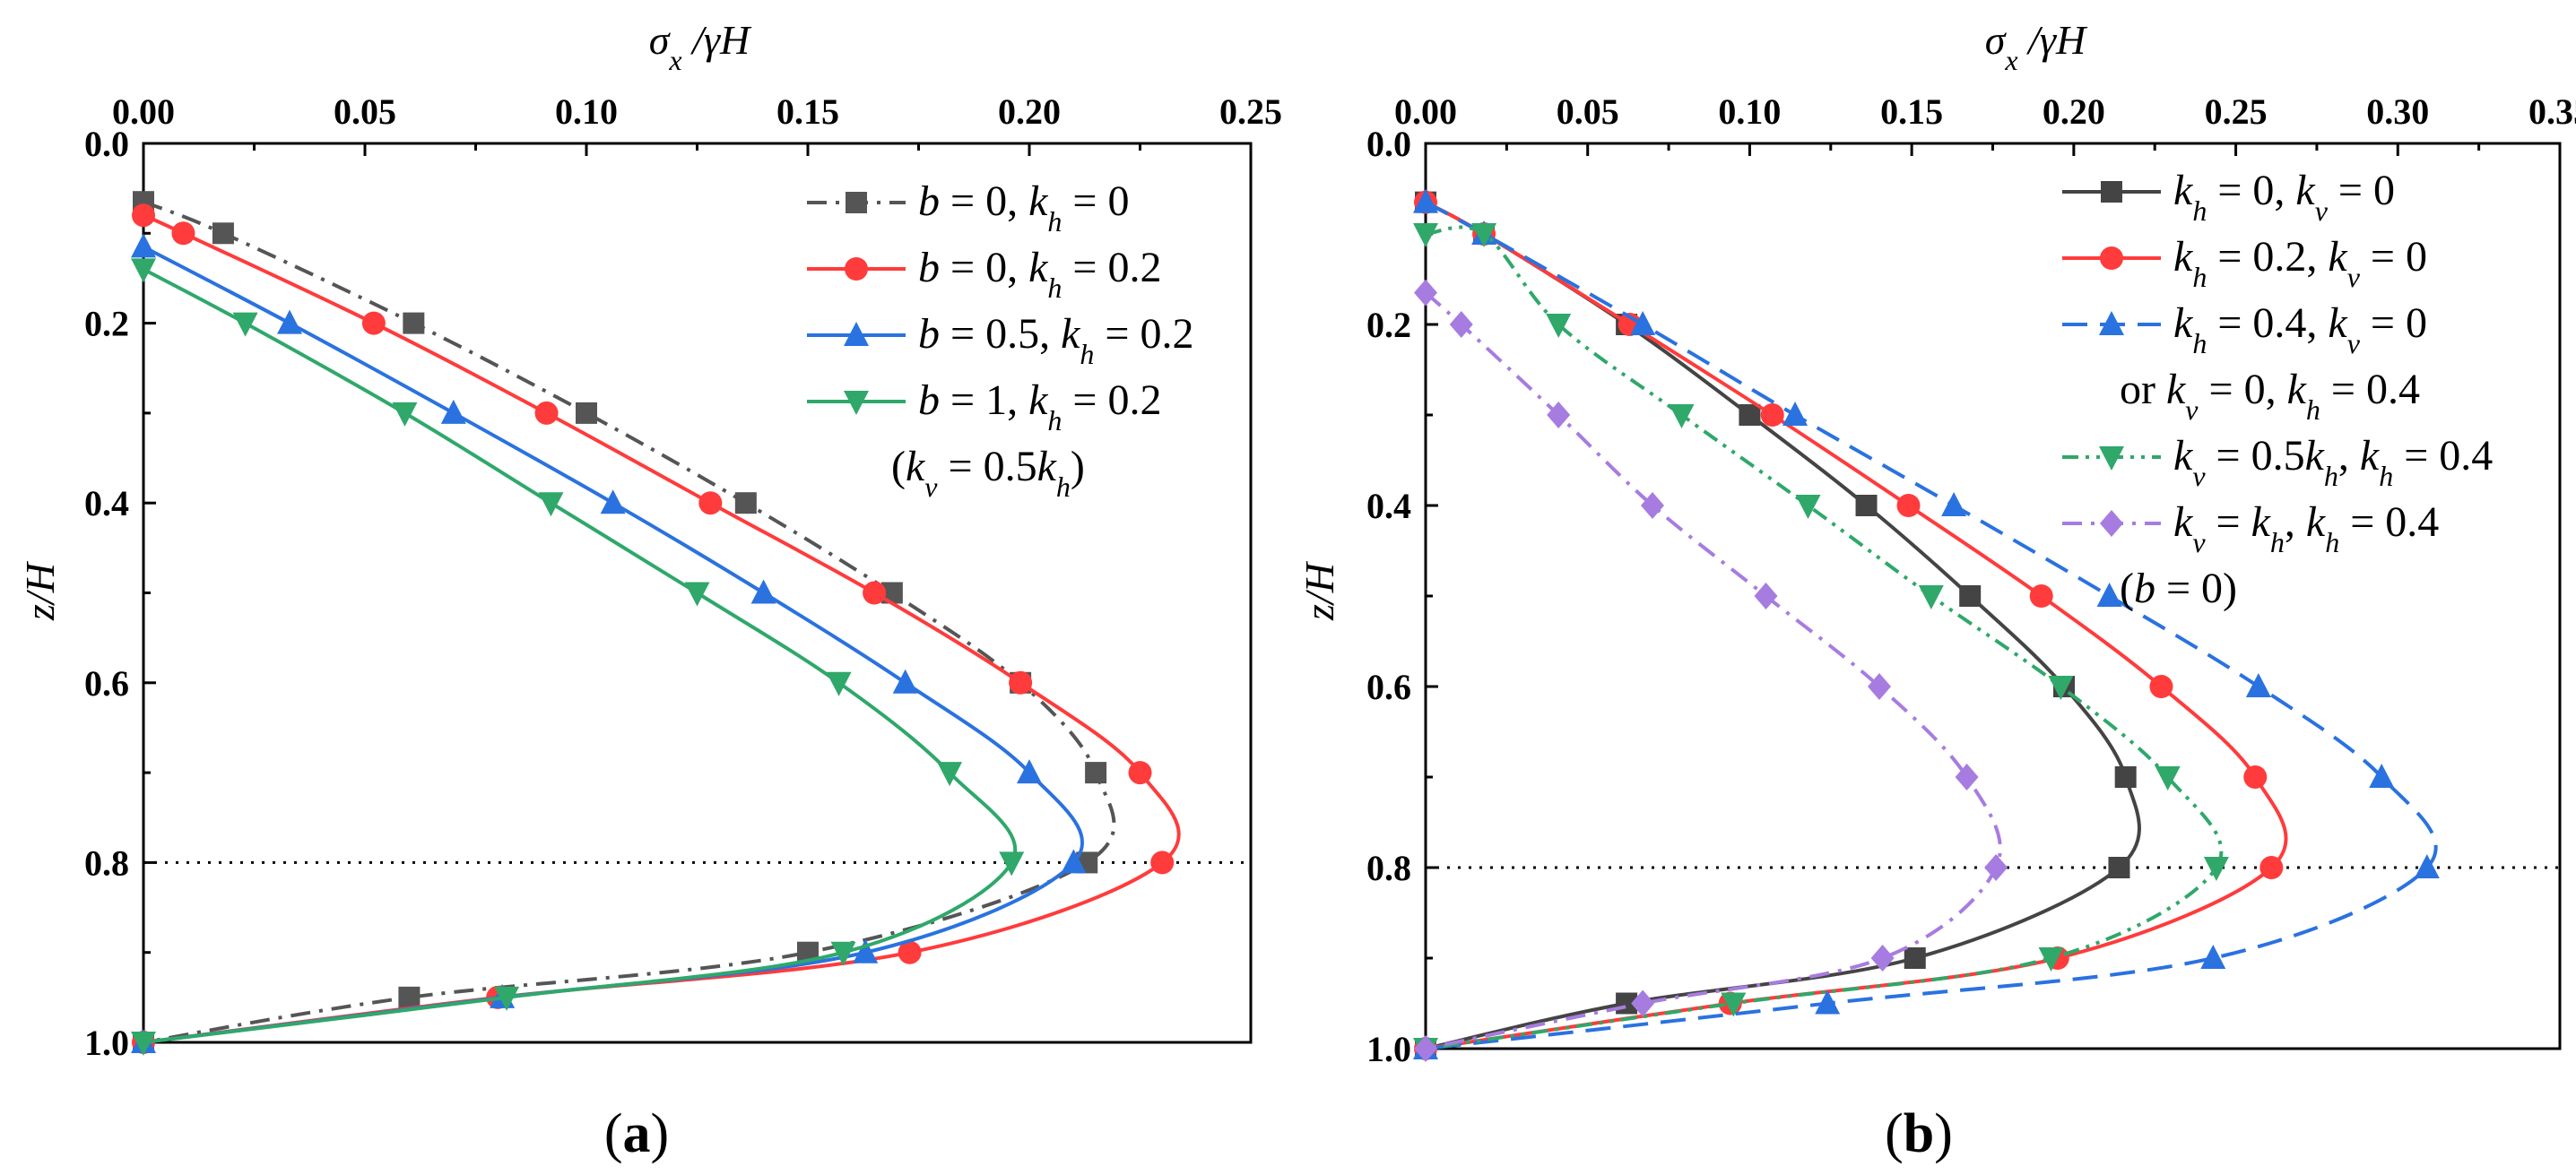 This screenshot has width=2576, height=1175. What do you see at coordinates (1919, 1133) in the screenshot?
I see `panel-label: (b)` at bounding box center [1919, 1133].